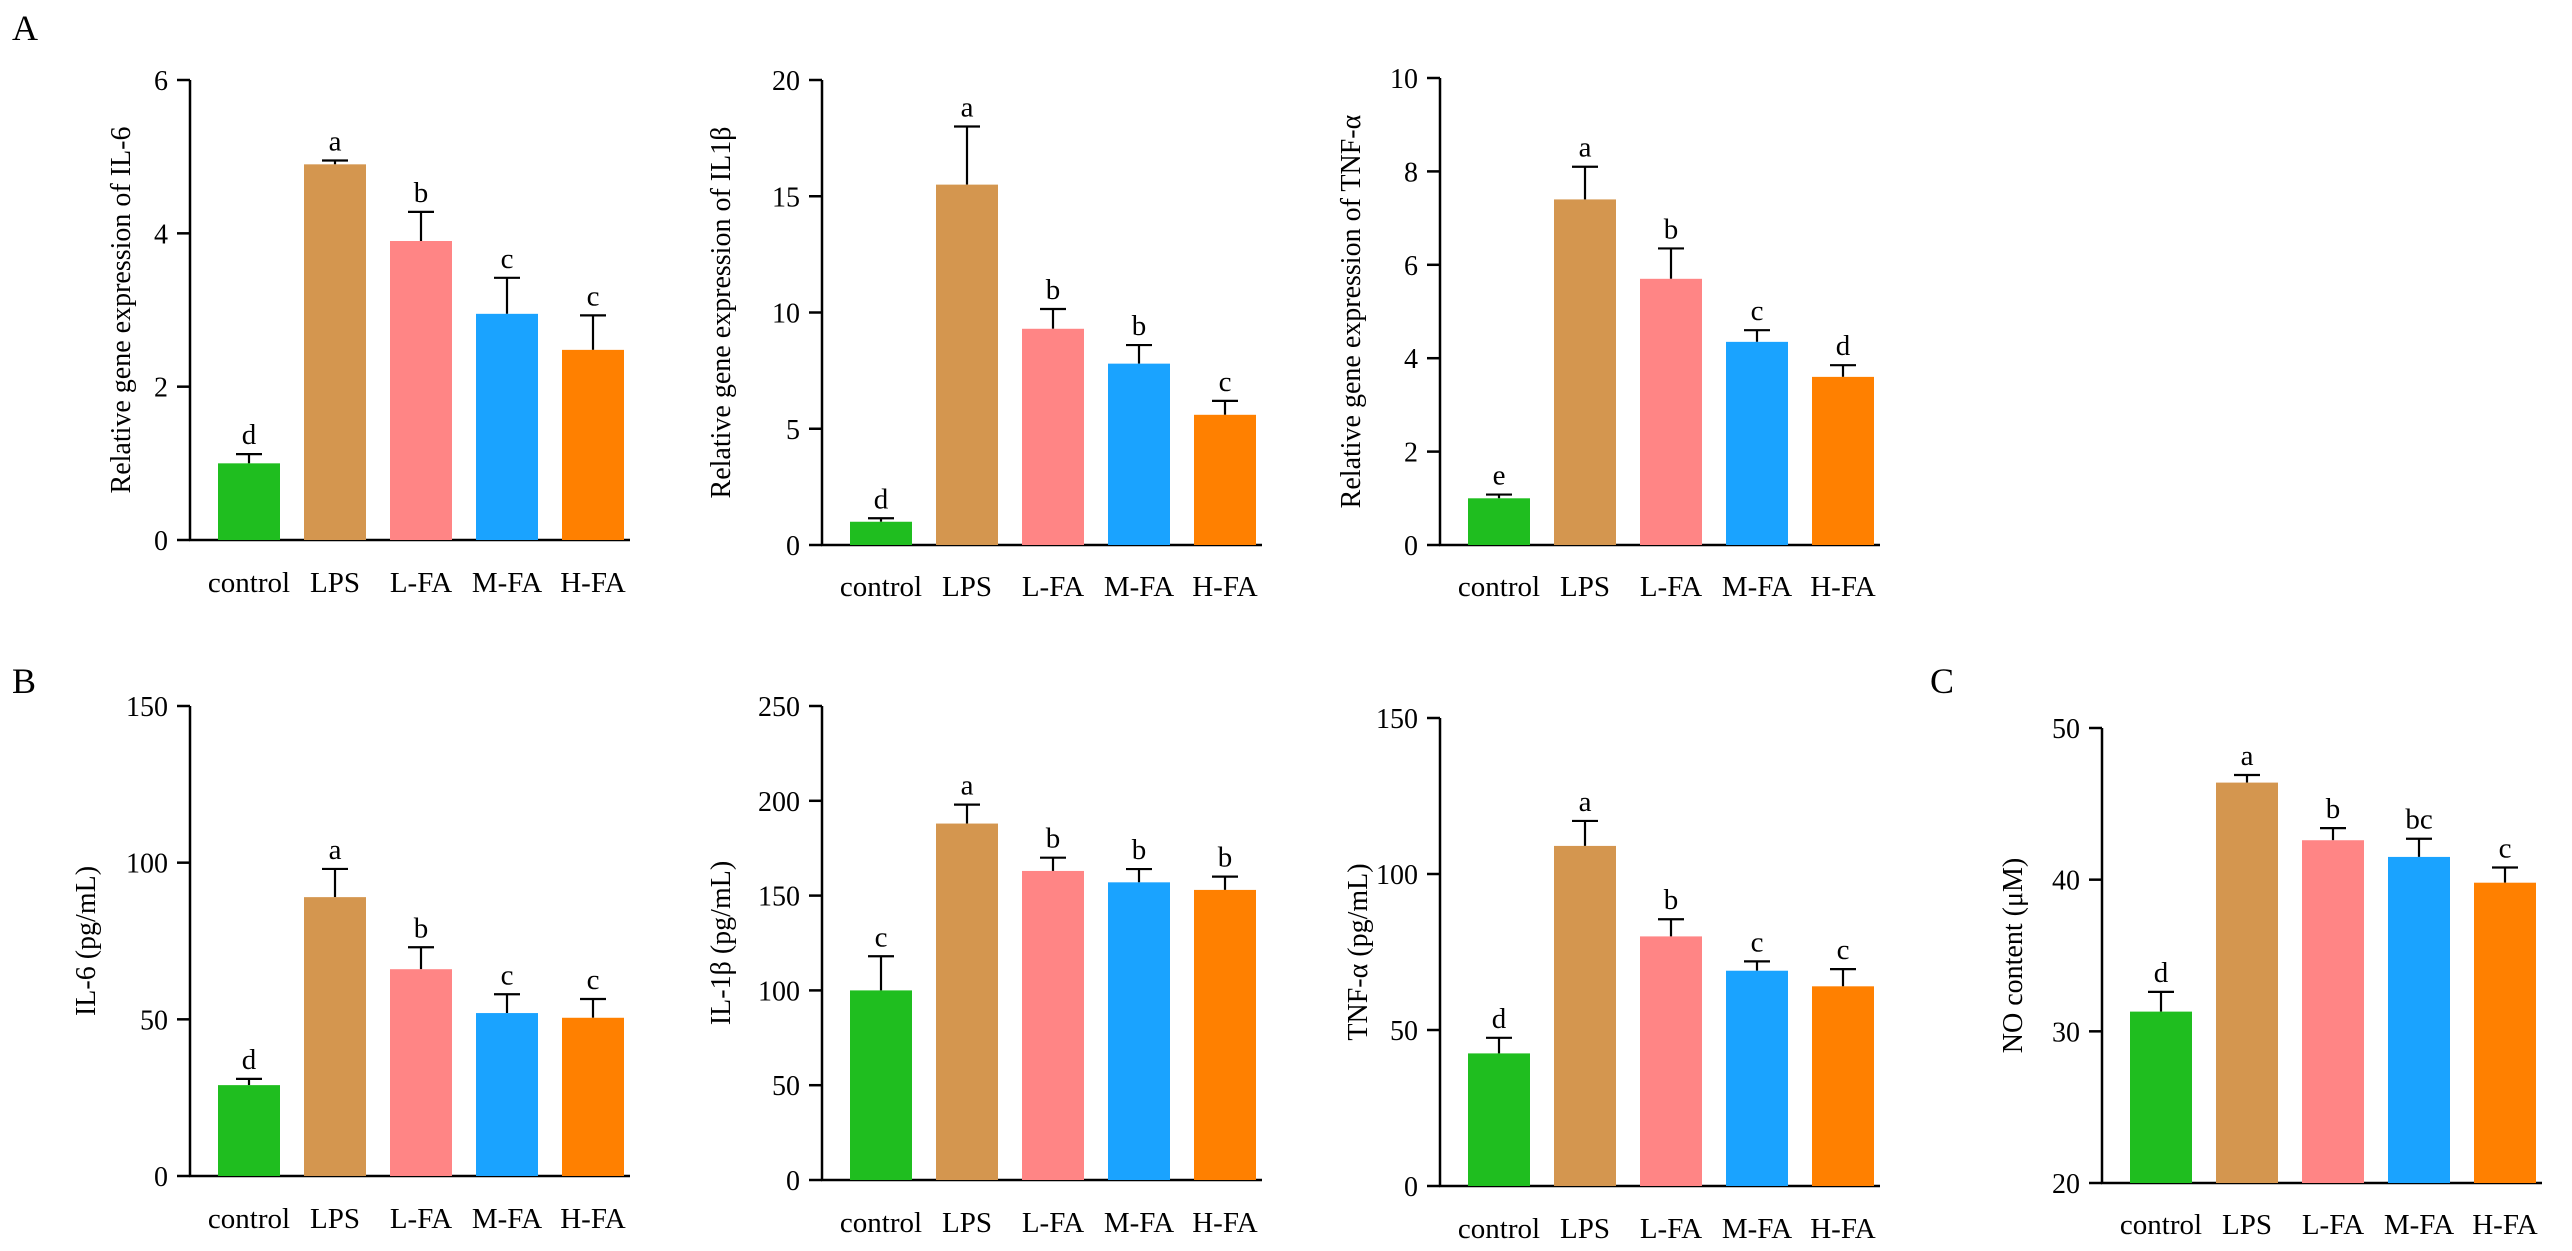 The height and width of the screenshot is (1251, 2572). I want to click on y-axis-label: NO content (μM), so click(2013, 955).